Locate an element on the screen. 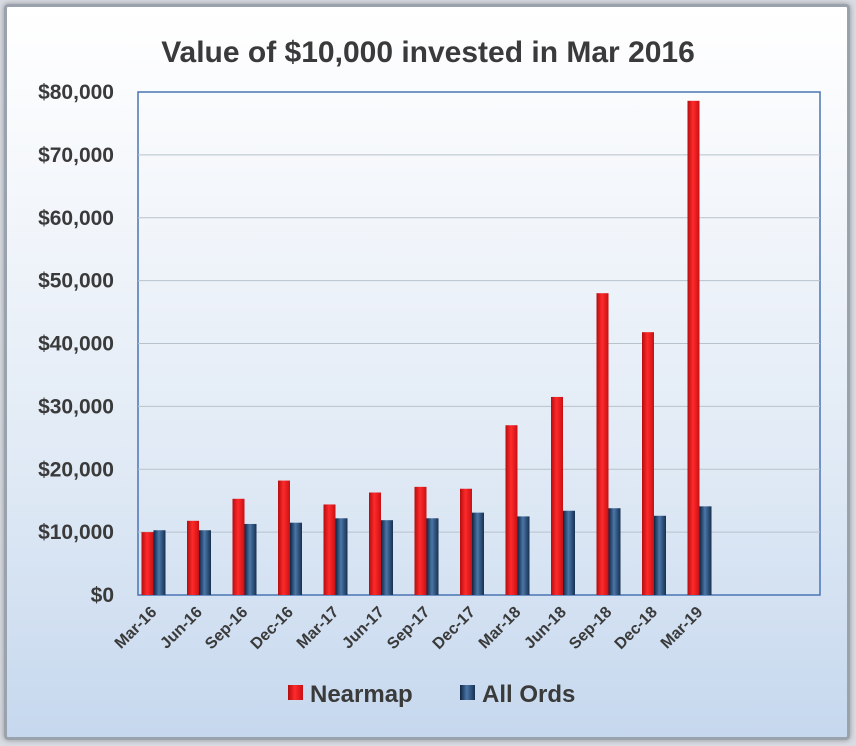  x-tick-label: Mar-19 is located at coordinates (682, 628).